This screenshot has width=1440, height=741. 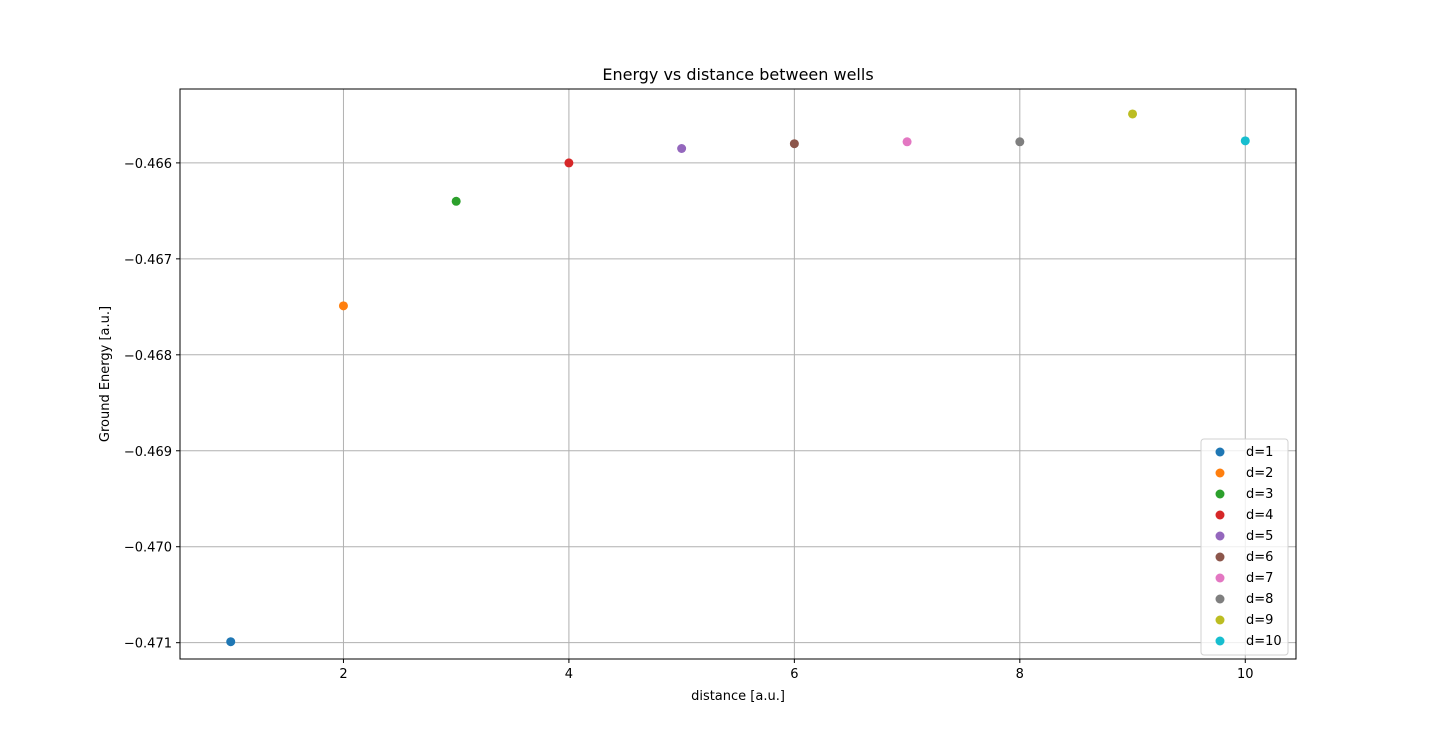 I want to click on legend-label: d=10, so click(x=1264, y=641).